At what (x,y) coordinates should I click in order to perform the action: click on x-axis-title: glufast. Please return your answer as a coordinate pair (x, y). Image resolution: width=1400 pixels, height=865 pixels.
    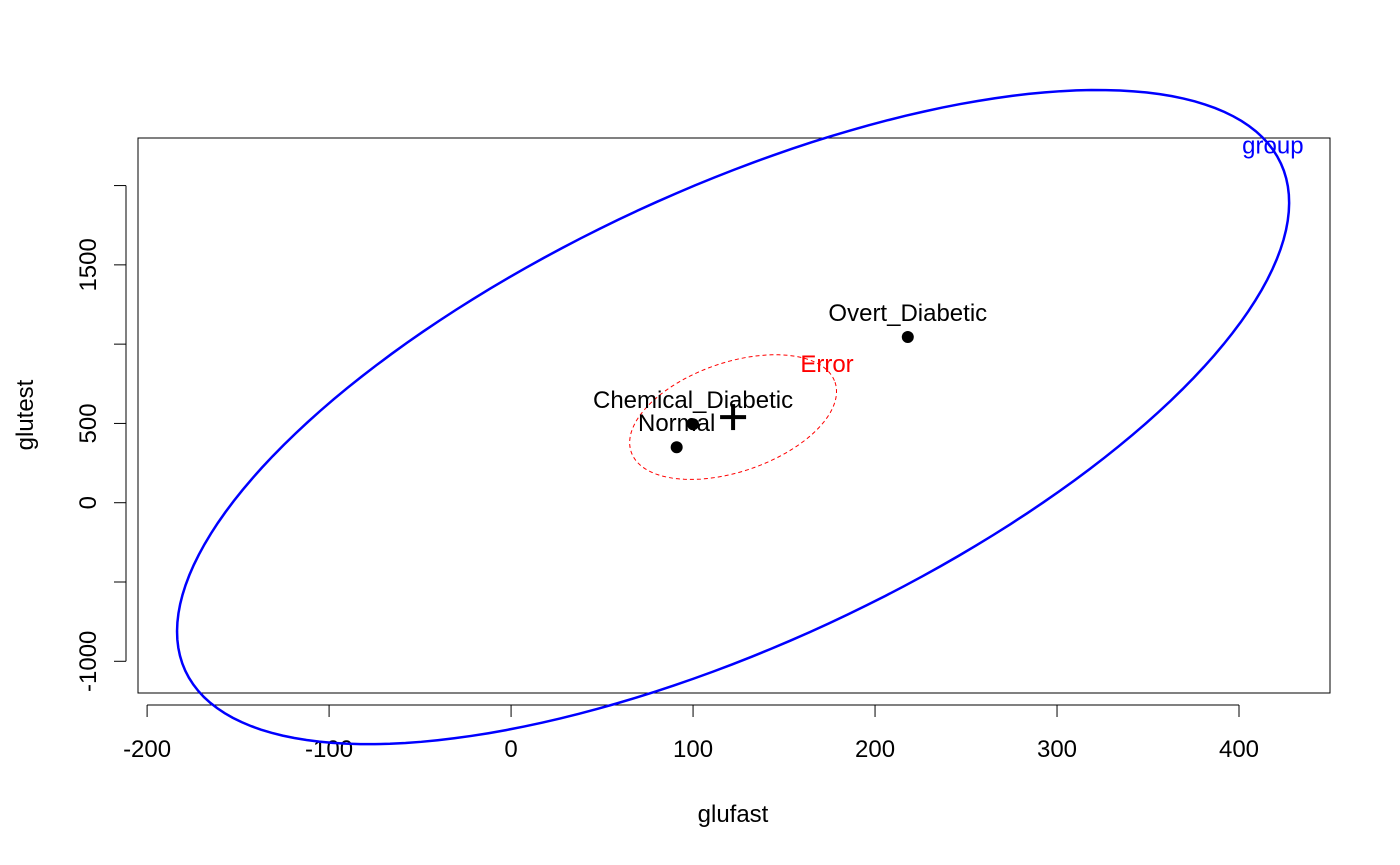
    Looking at the image, I should click on (733, 814).